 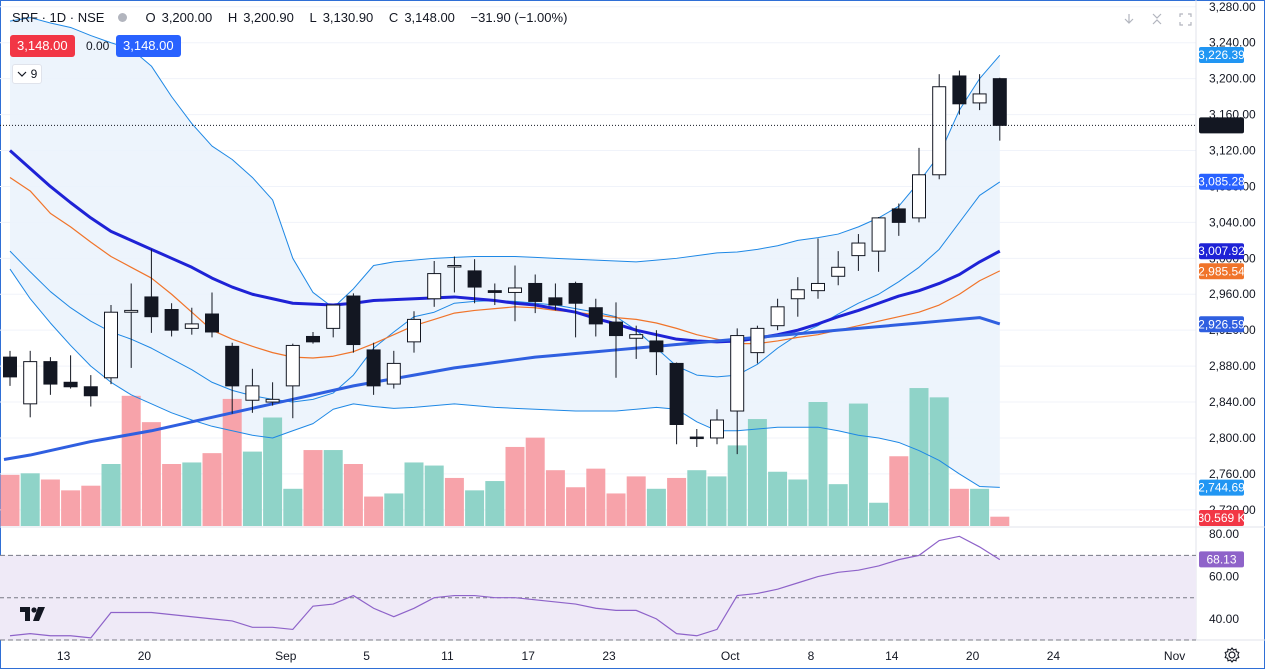 I want to click on time-tick-label: 8, so click(x=811, y=656).